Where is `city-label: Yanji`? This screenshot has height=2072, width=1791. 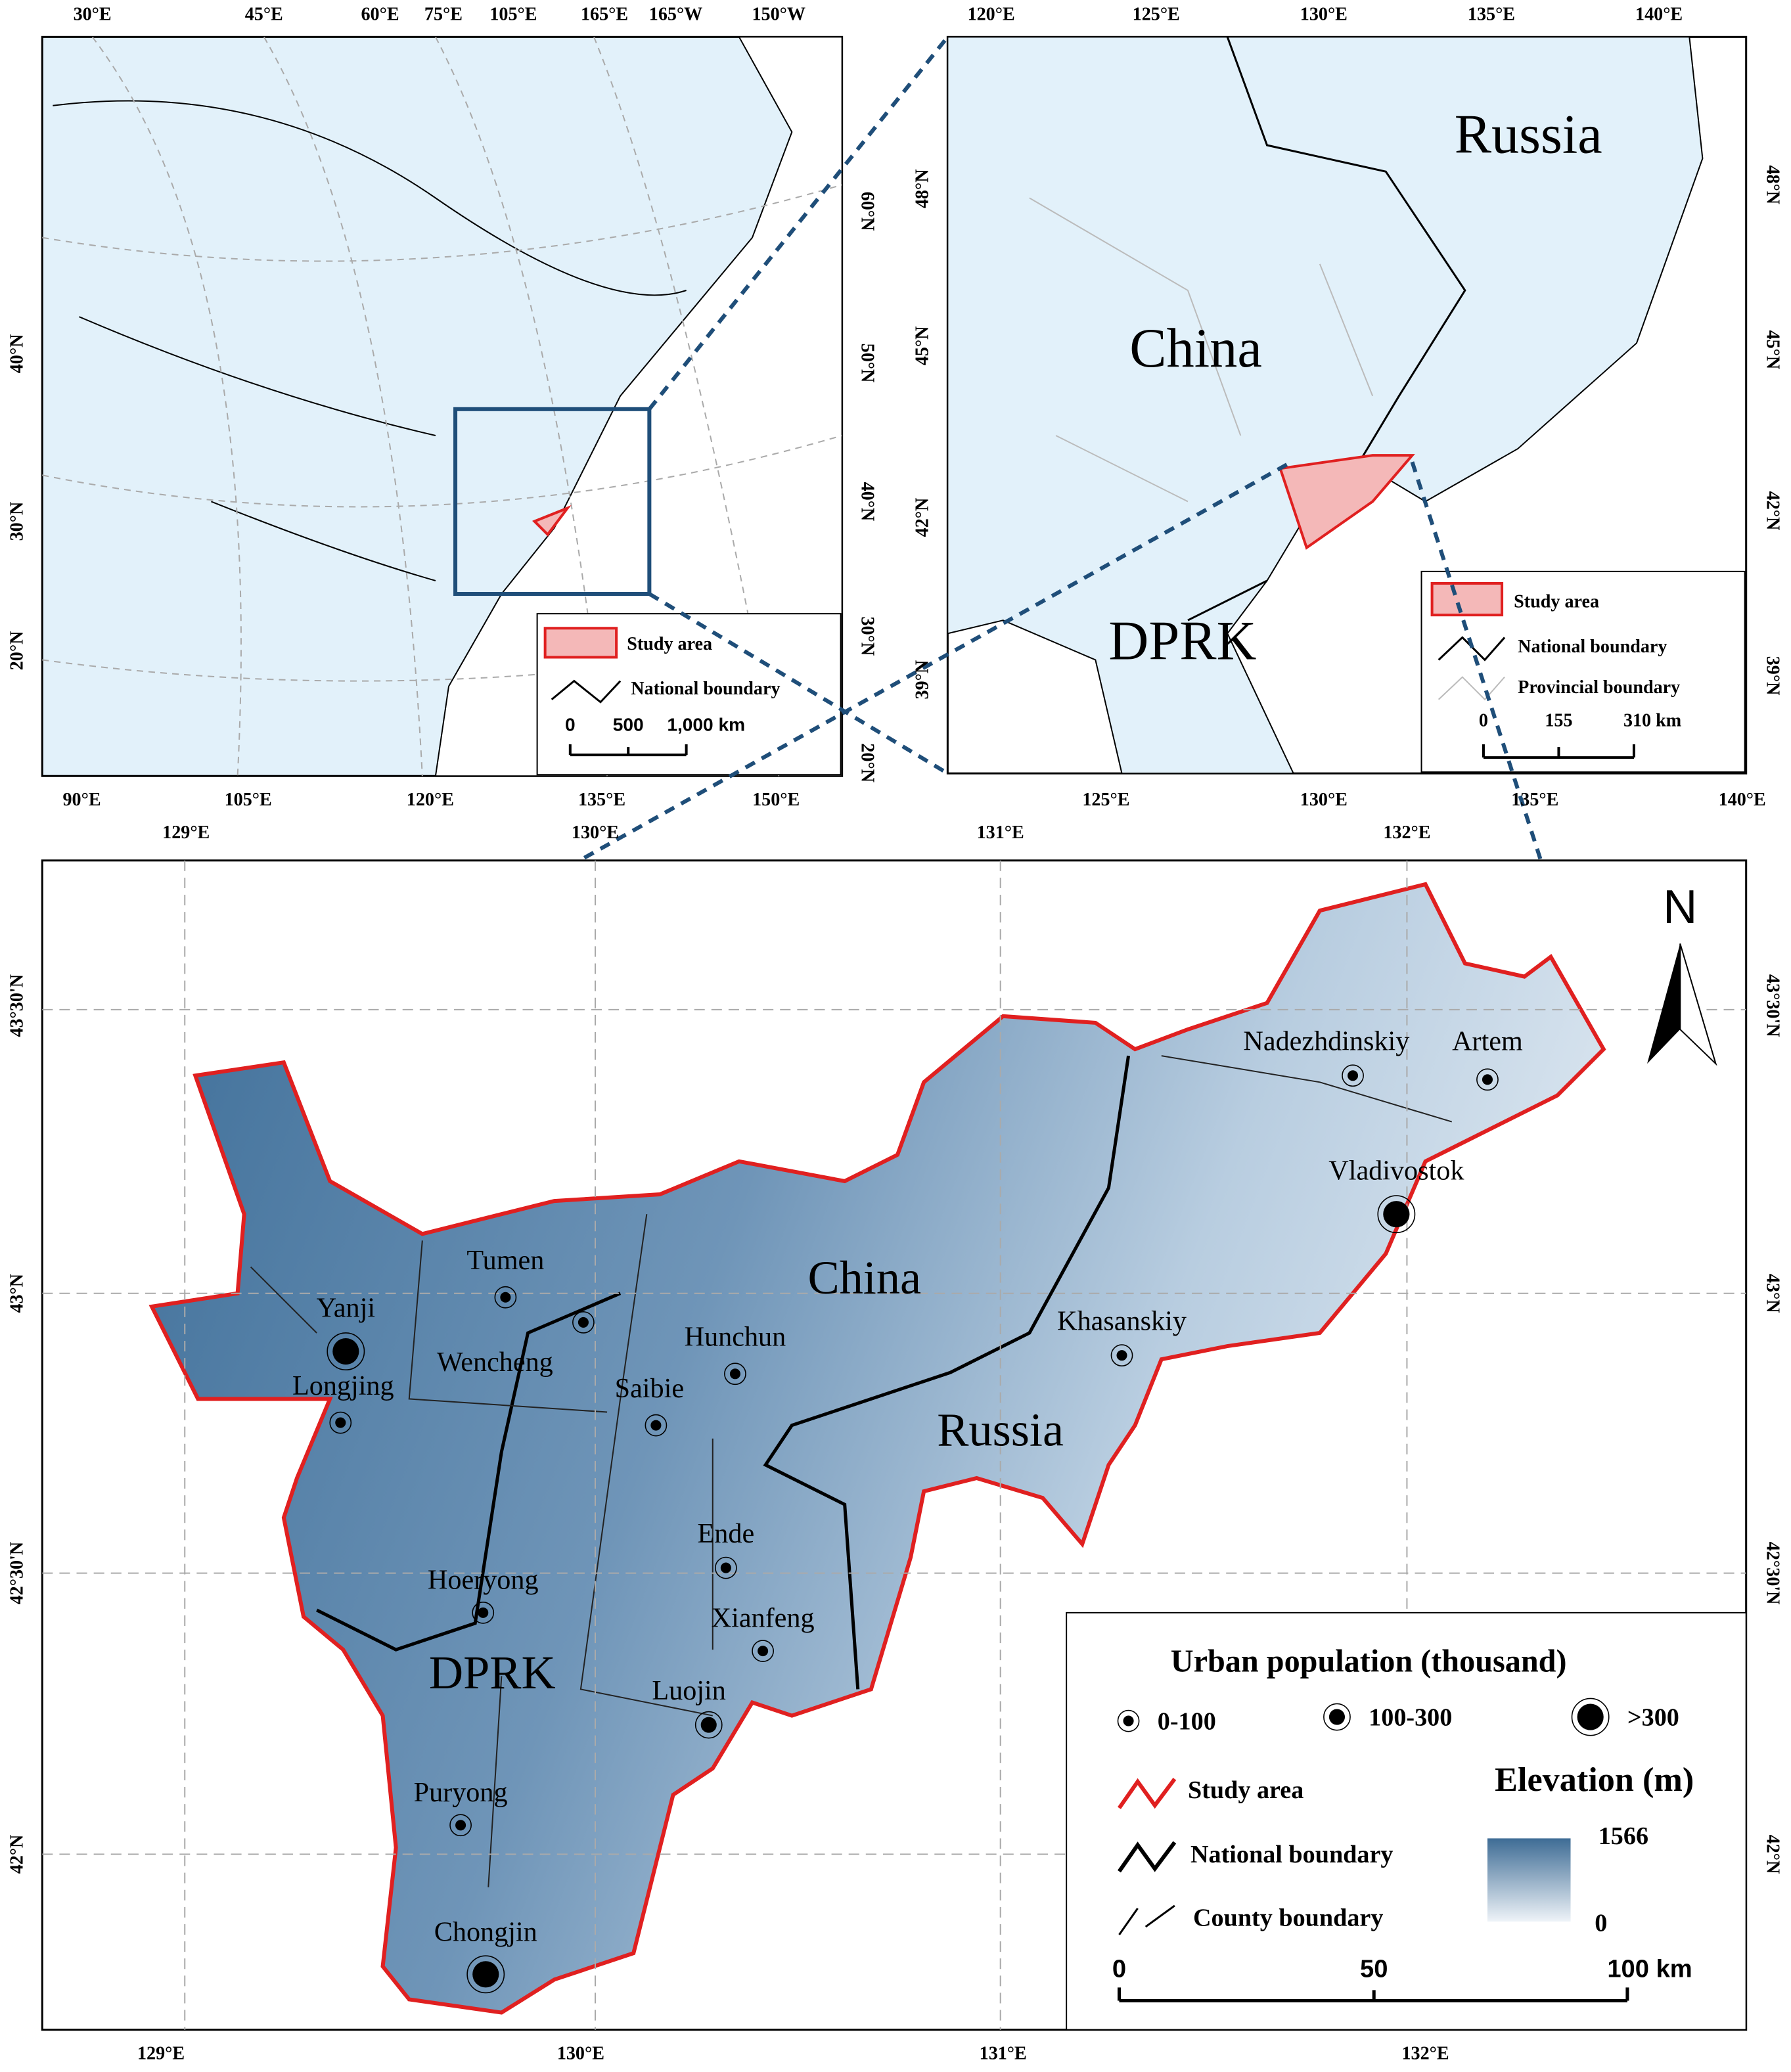 city-label: Yanji is located at coordinates (346, 1308).